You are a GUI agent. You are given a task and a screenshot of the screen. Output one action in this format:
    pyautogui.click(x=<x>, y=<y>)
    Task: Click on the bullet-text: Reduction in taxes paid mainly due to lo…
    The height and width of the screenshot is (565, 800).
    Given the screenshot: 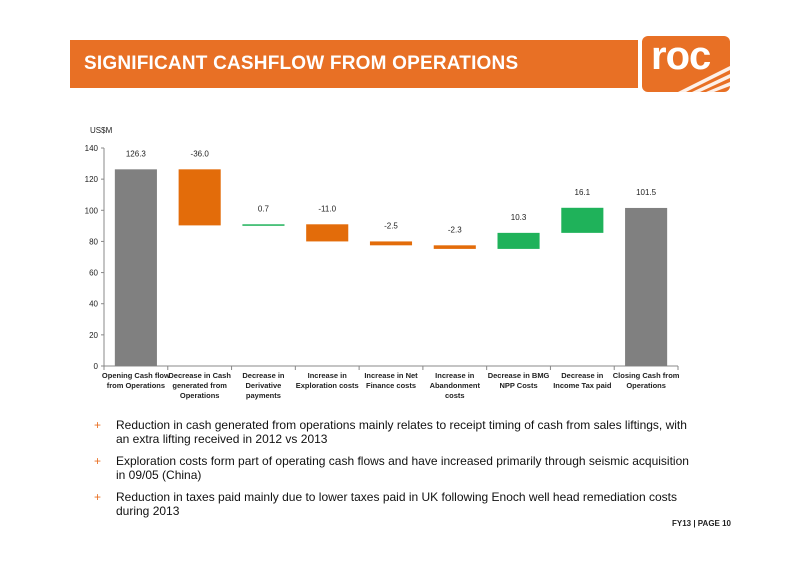 What is the action you would take?
    pyautogui.click(x=396, y=504)
    